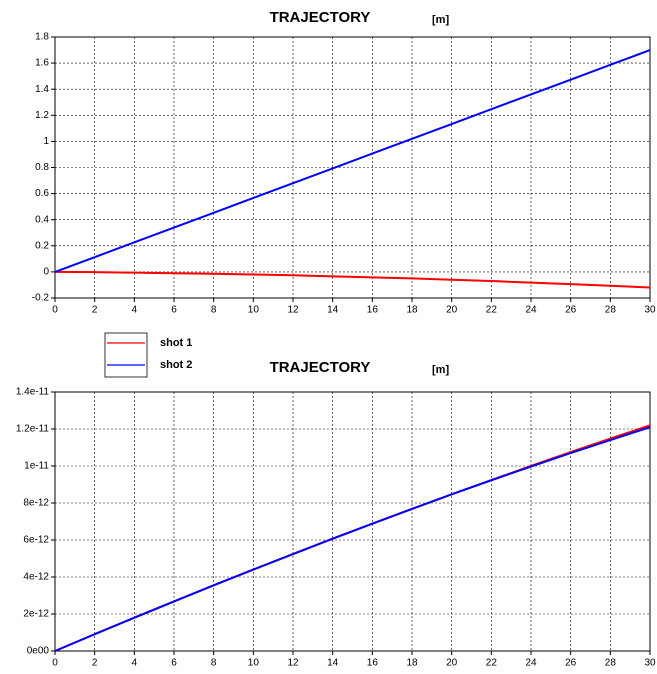 This screenshot has height=674, width=657. Describe the element at coordinates (42, 89) in the screenshot. I see `y-tick-label: 1.4` at that location.